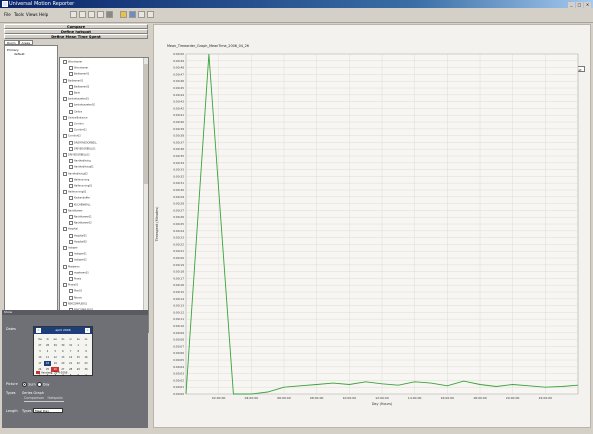  What do you see at coordinates (55, 363) in the screenshot?
I see `calendar-day: 19` at bounding box center [55, 363].